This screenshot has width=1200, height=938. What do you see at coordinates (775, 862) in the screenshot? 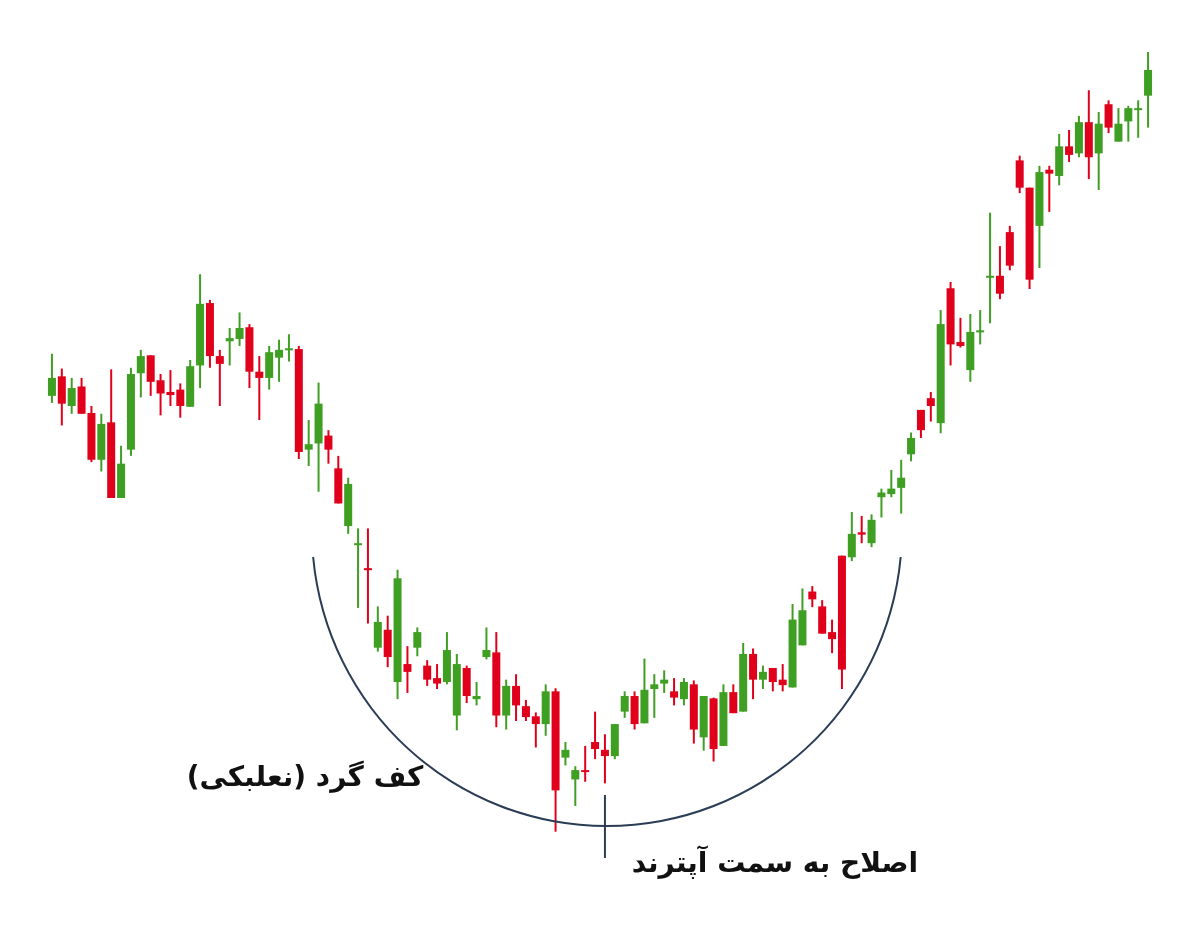
I see `text: اصلاح به سمت آپترند` at bounding box center [775, 862].